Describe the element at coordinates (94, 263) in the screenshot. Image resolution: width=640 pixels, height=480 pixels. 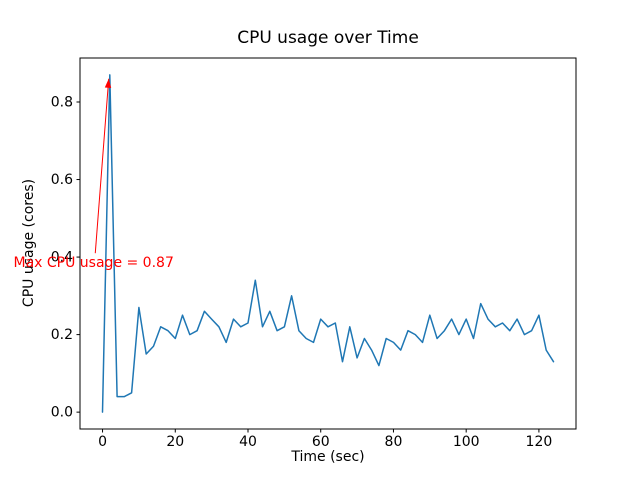
I see `max-cpu-annotation: Max CPU usage = 0.87` at that location.